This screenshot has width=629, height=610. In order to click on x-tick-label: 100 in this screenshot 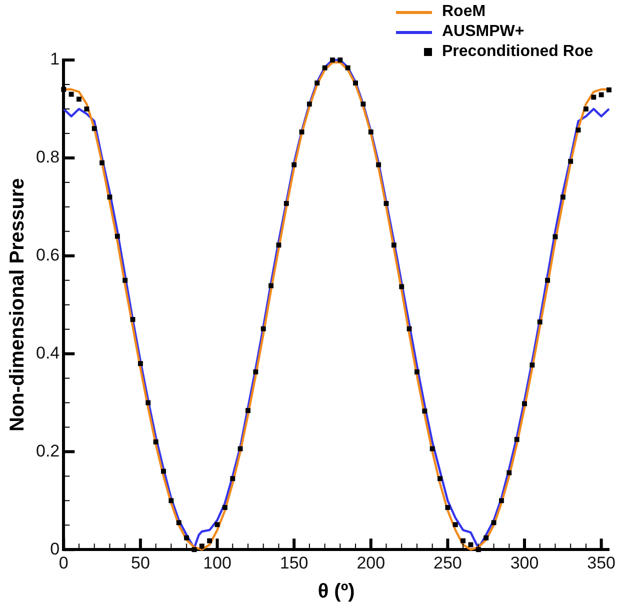, I will do `click(217, 562)`.